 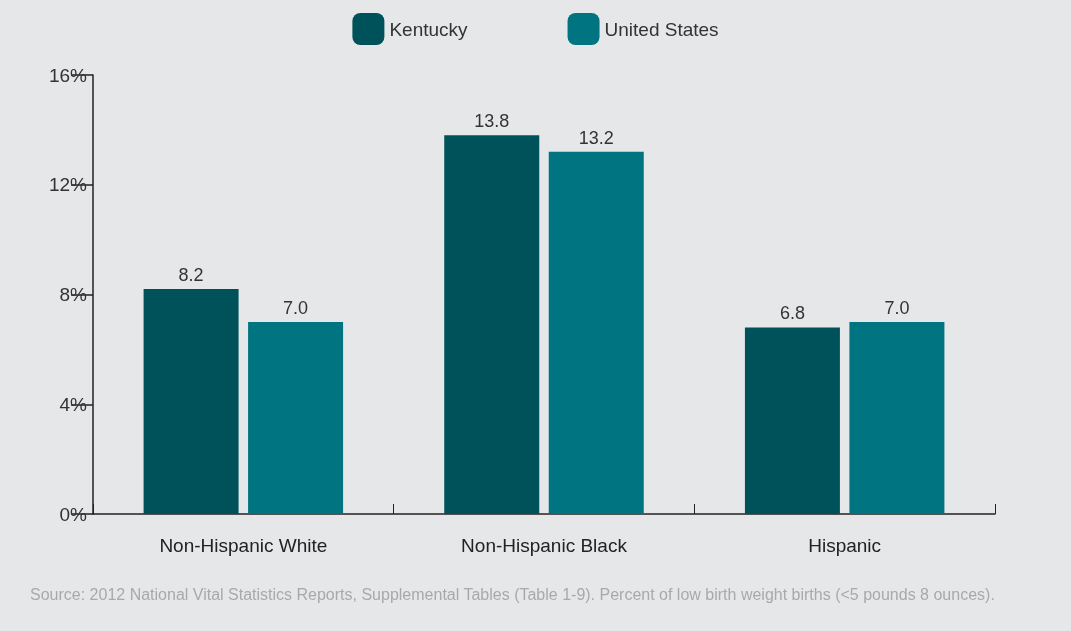 I want to click on y-tick-label: 4%, so click(x=73, y=404).